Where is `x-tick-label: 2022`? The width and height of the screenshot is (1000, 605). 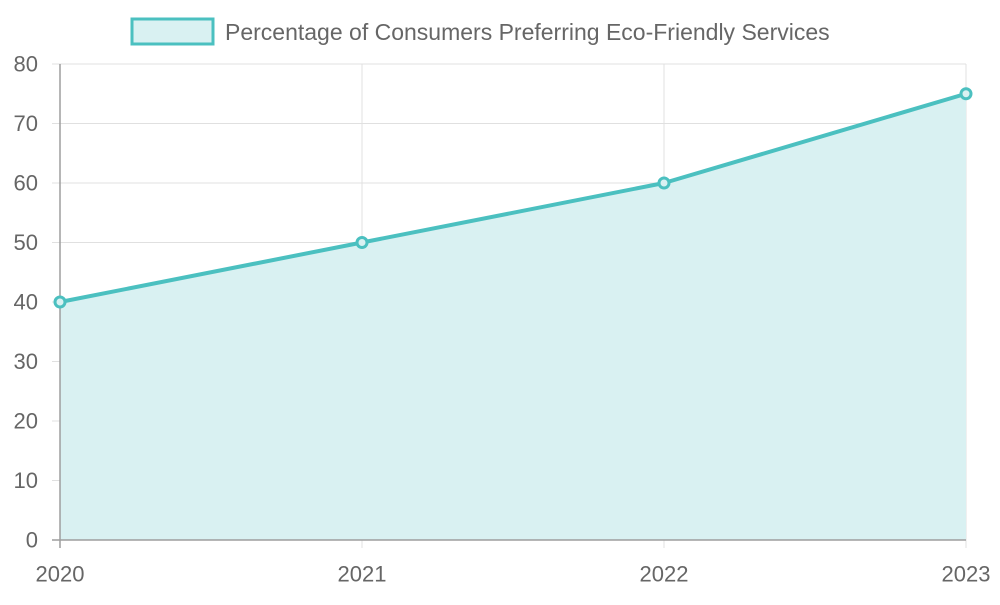 x-tick-label: 2022 is located at coordinates (664, 574).